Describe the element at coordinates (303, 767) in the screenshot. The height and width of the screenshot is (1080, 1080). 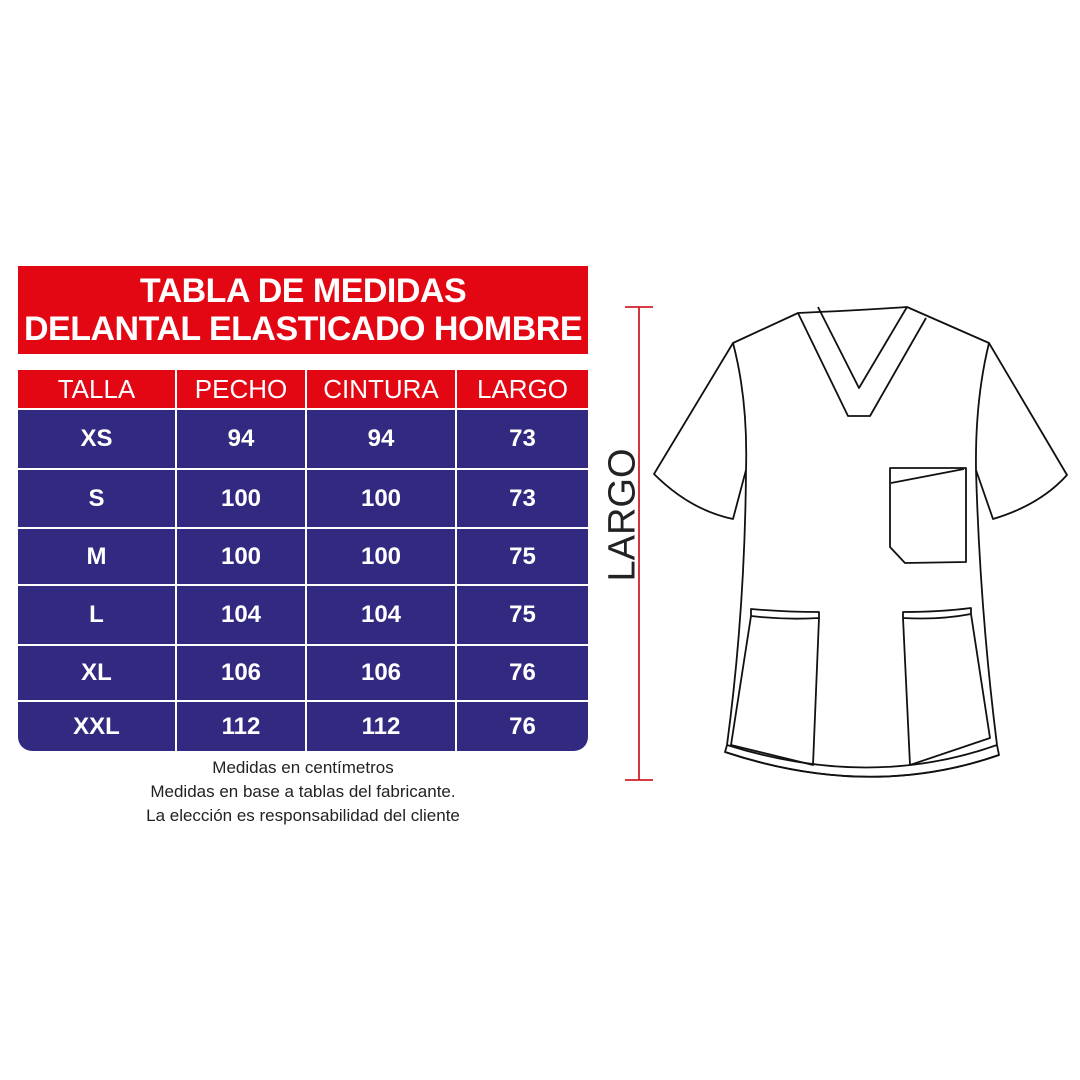
I see `note-units: Medidas en centímetros` at that location.